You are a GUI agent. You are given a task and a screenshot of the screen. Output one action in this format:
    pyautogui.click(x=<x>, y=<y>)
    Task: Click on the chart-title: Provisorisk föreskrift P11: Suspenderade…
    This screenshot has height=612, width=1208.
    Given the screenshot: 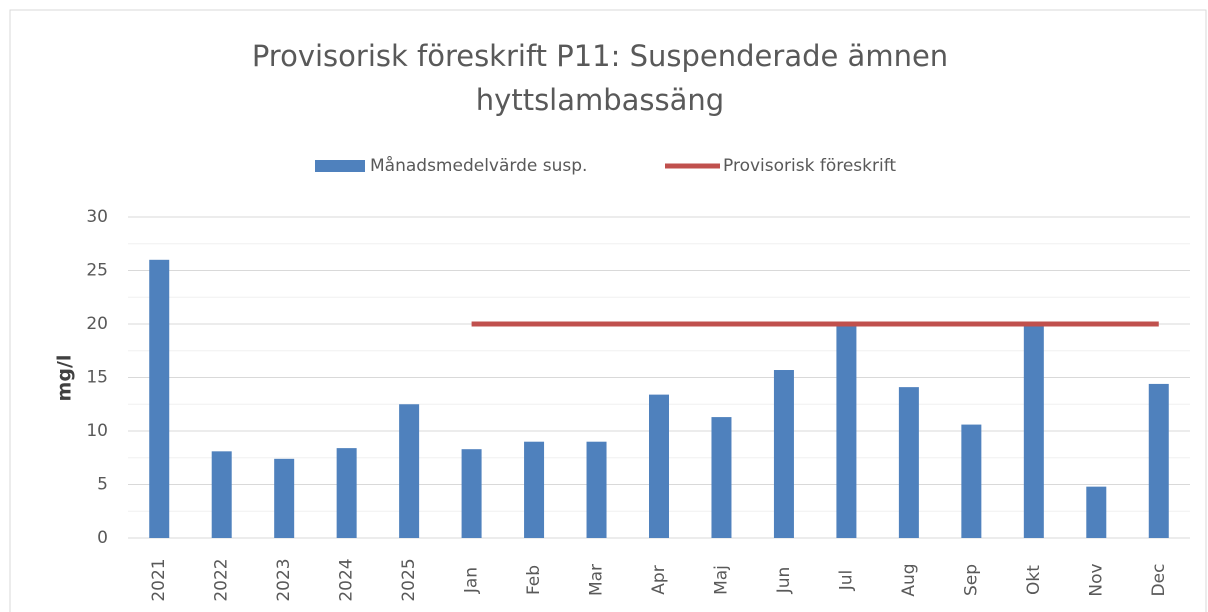 What is the action you would take?
    pyautogui.click(x=600, y=56)
    